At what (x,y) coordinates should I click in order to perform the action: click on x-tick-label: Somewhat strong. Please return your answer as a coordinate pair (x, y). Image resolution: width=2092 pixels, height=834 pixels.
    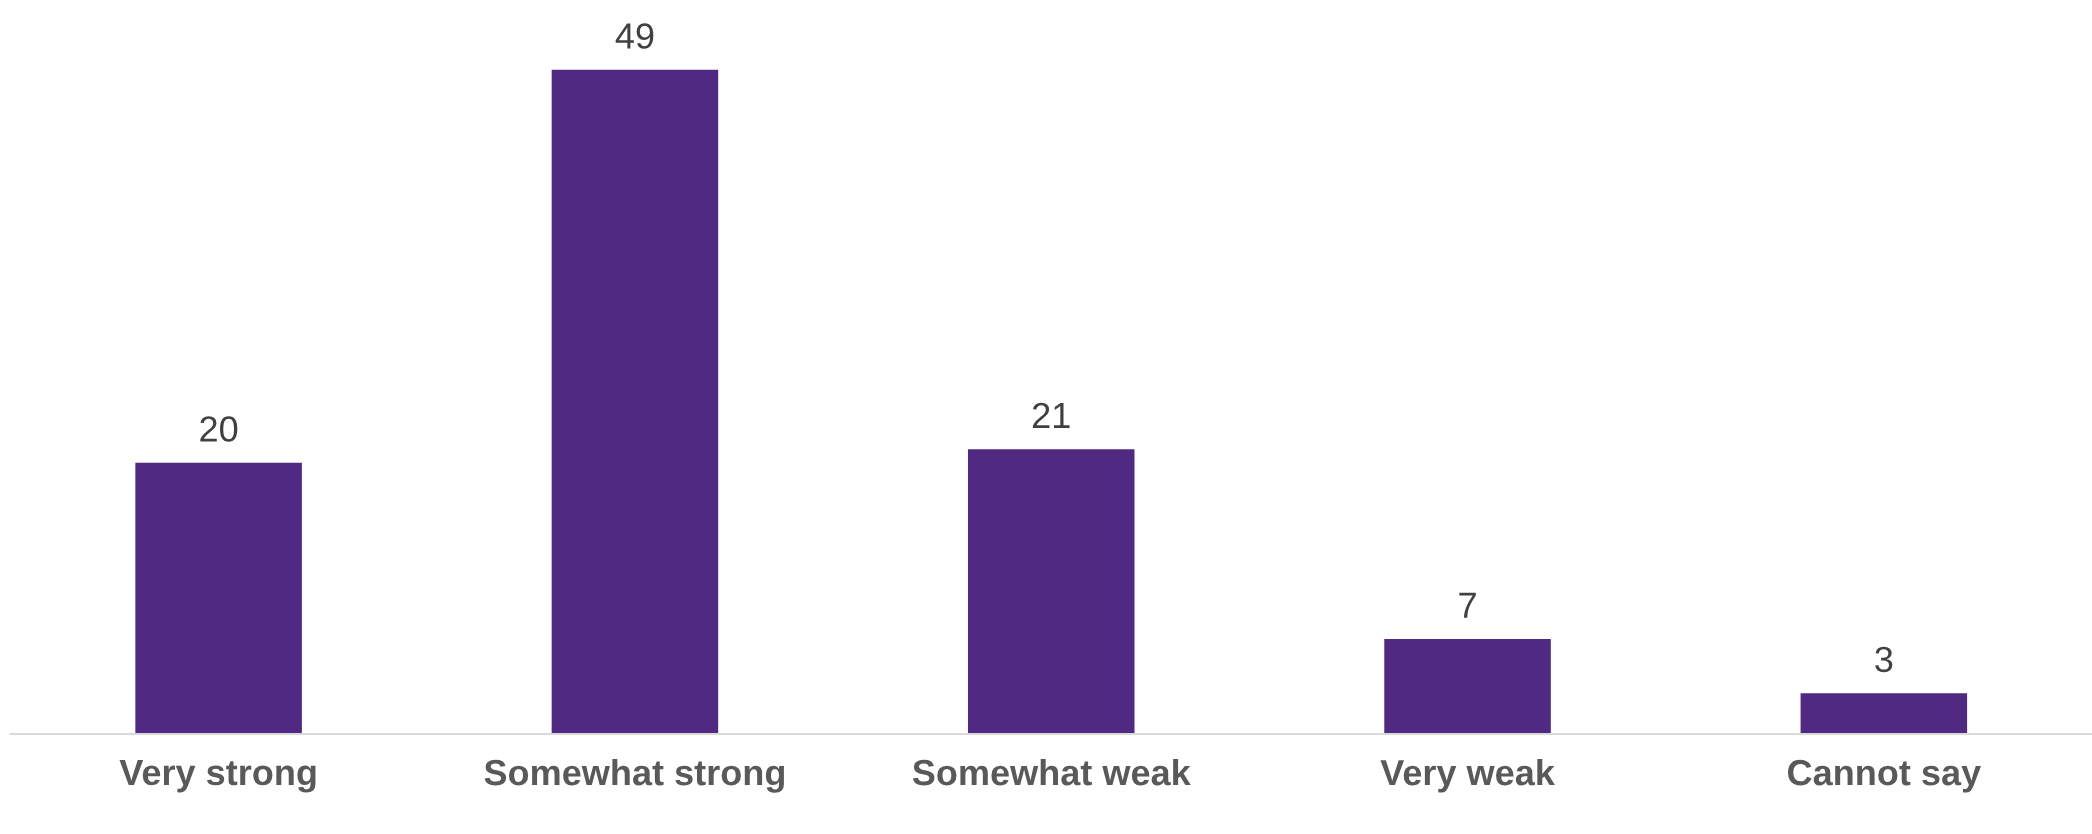
    Looking at the image, I should click on (634, 775).